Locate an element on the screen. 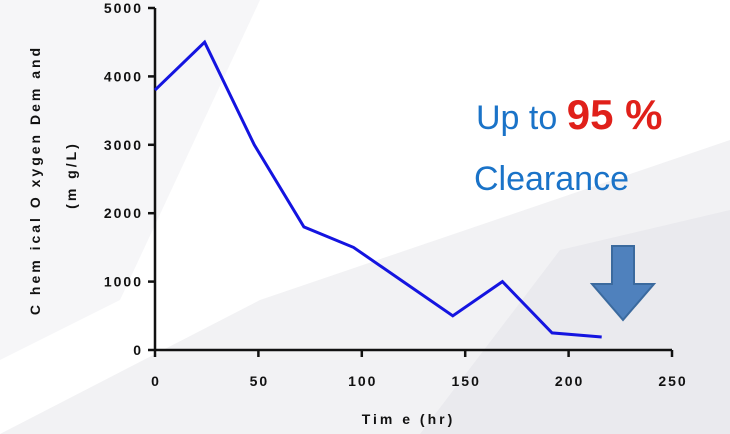 Image resolution: width=730 pixels, height=434 pixels. x-tick-label: 100 is located at coordinates (362, 381).